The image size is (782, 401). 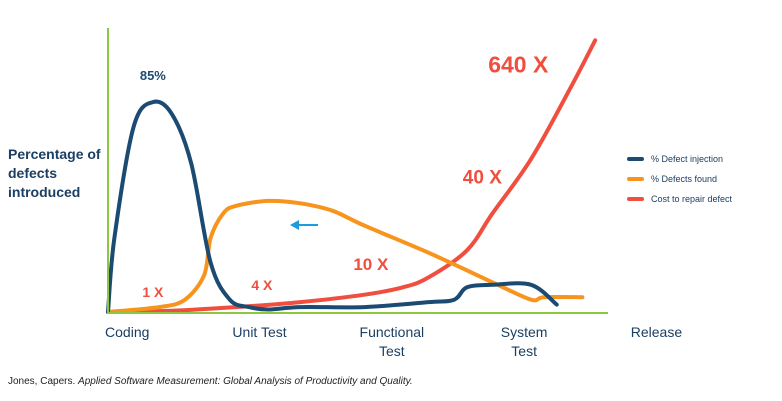 I want to click on legend-item-defect-injection: % Defect injection, so click(x=679, y=159).